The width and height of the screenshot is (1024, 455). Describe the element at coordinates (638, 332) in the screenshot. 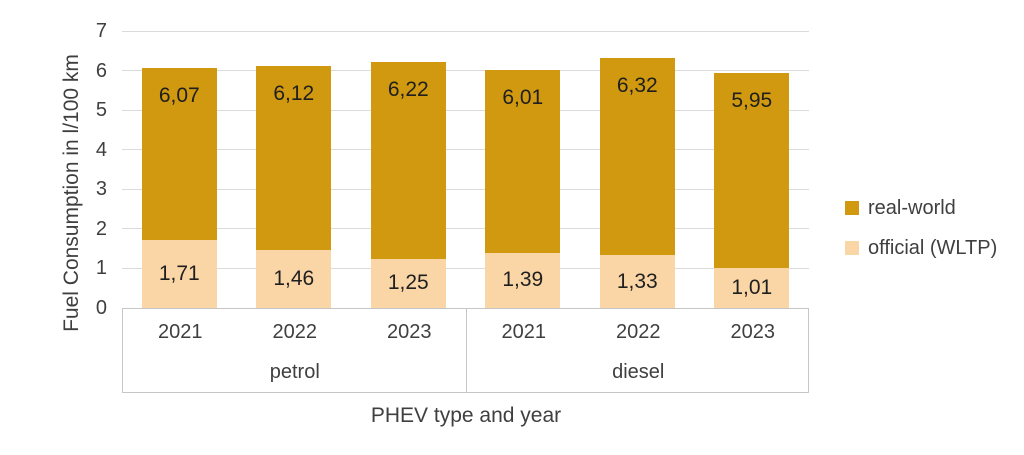

I see `year-label-4: 2022` at that location.